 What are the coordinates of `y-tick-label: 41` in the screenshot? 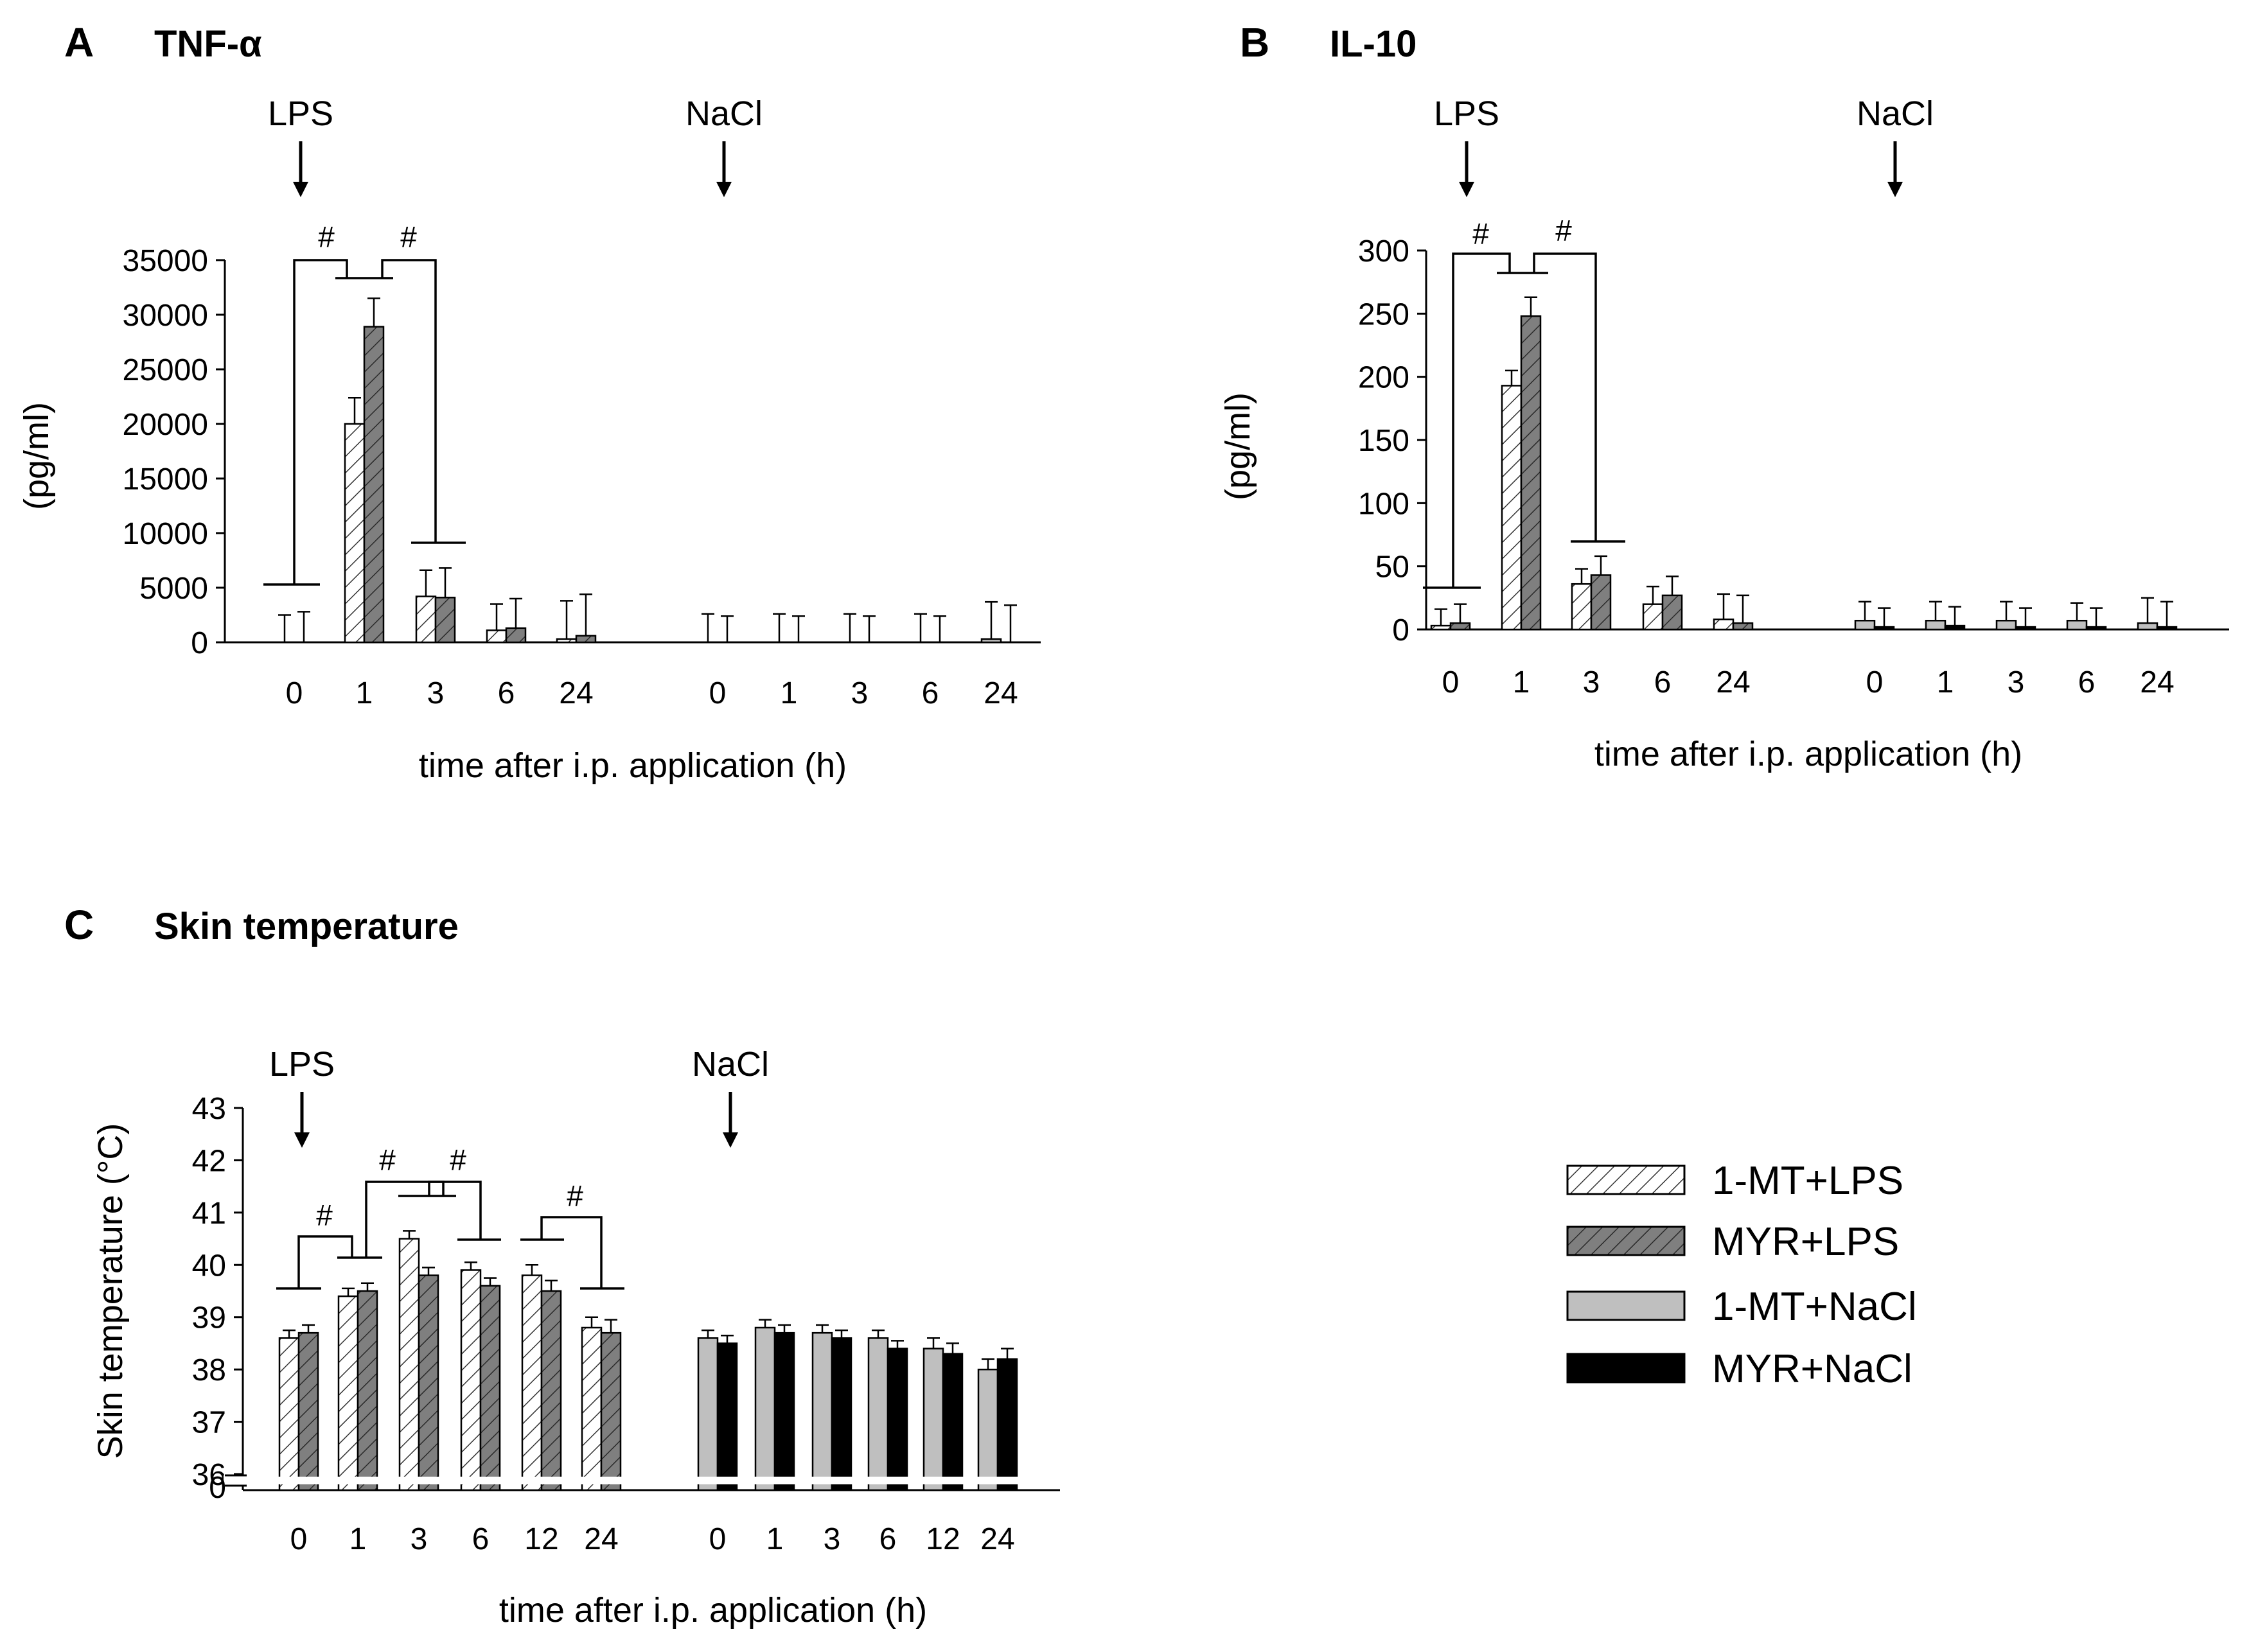 It's located at (209, 1214).